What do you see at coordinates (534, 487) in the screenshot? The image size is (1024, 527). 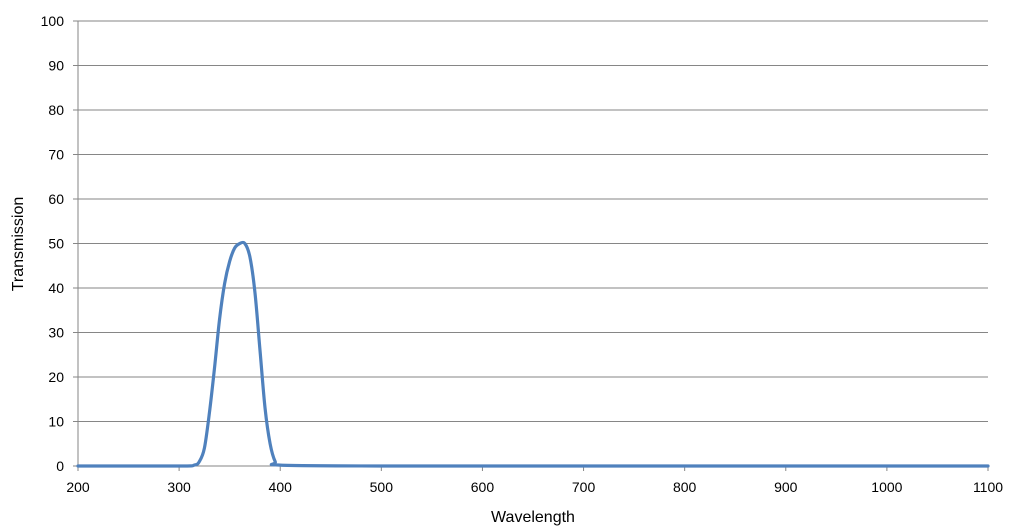 I see `x-tick-labels: 200 300 400 500 600 700 800 900 1000 1100` at bounding box center [534, 487].